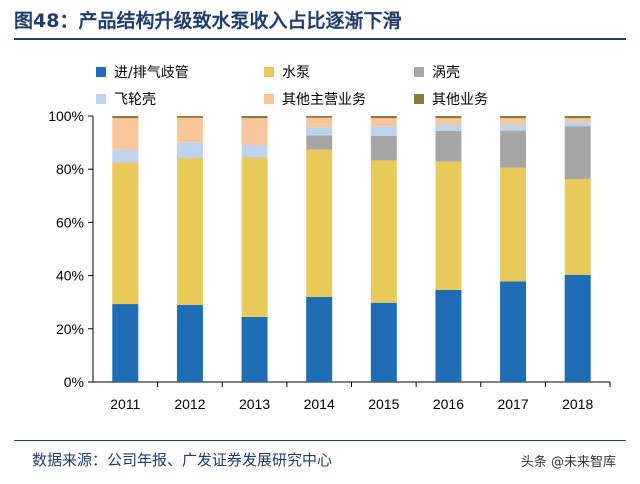 This screenshot has height=484, width=640. Describe the element at coordinates (208, 21) in the screenshot. I see `figure-title: 图48：产品结构升级致水泵收入占比逐渐下滑` at that location.